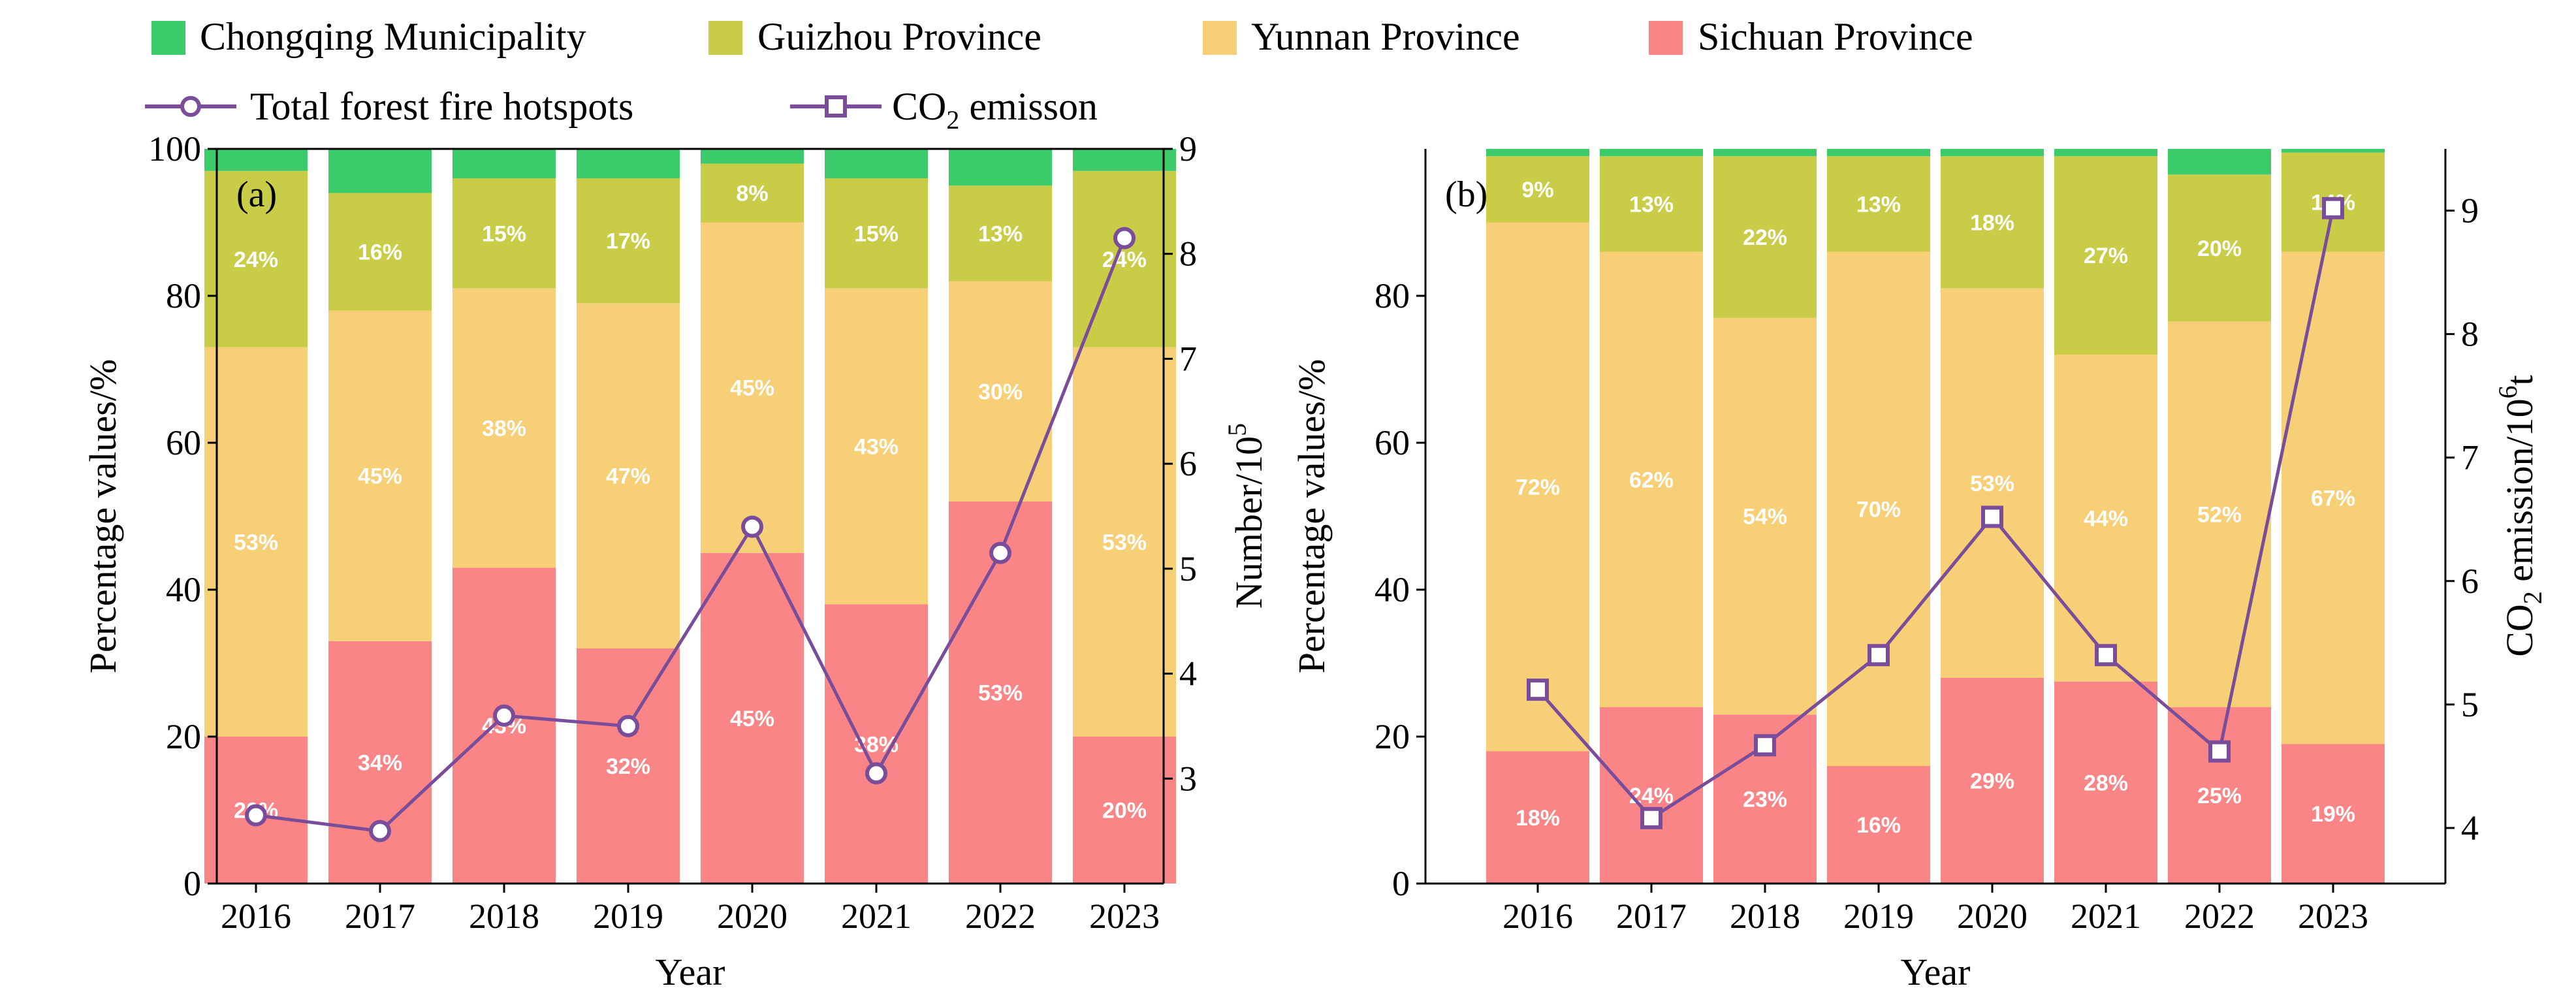  Describe the element at coordinates (1538, 689) in the screenshot. I see `line-point-2016` at that location.